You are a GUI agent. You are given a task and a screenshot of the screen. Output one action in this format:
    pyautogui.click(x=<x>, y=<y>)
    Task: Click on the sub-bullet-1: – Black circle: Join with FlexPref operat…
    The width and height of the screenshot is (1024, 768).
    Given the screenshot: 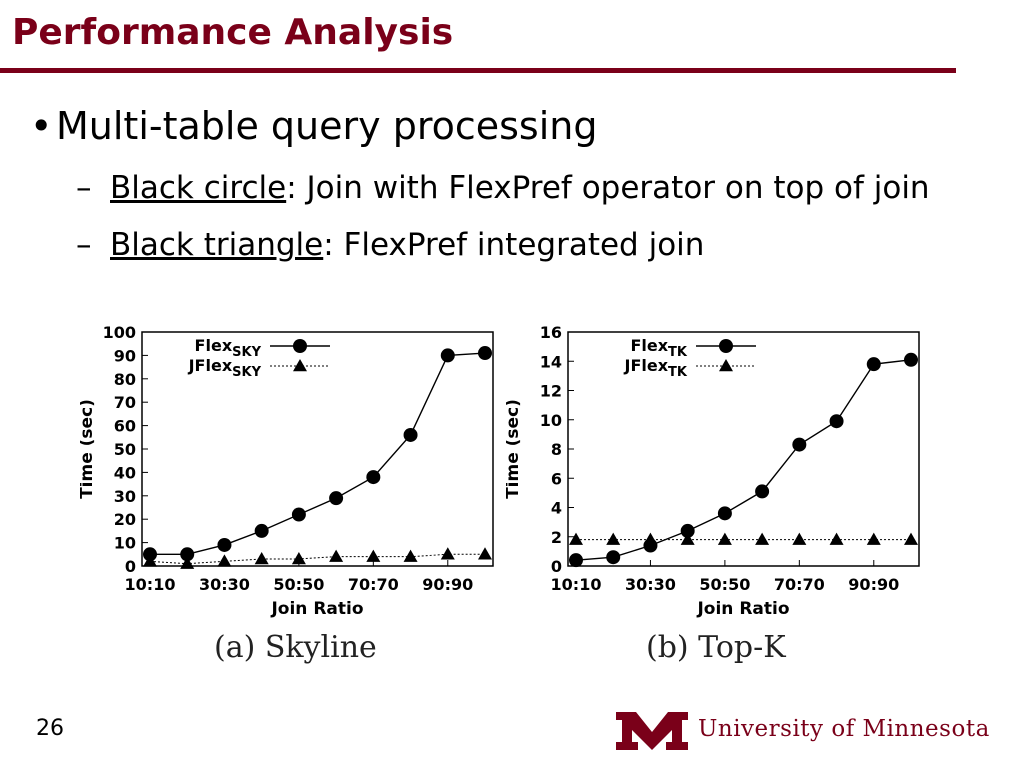 What is the action you would take?
    pyautogui.click(x=503, y=188)
    